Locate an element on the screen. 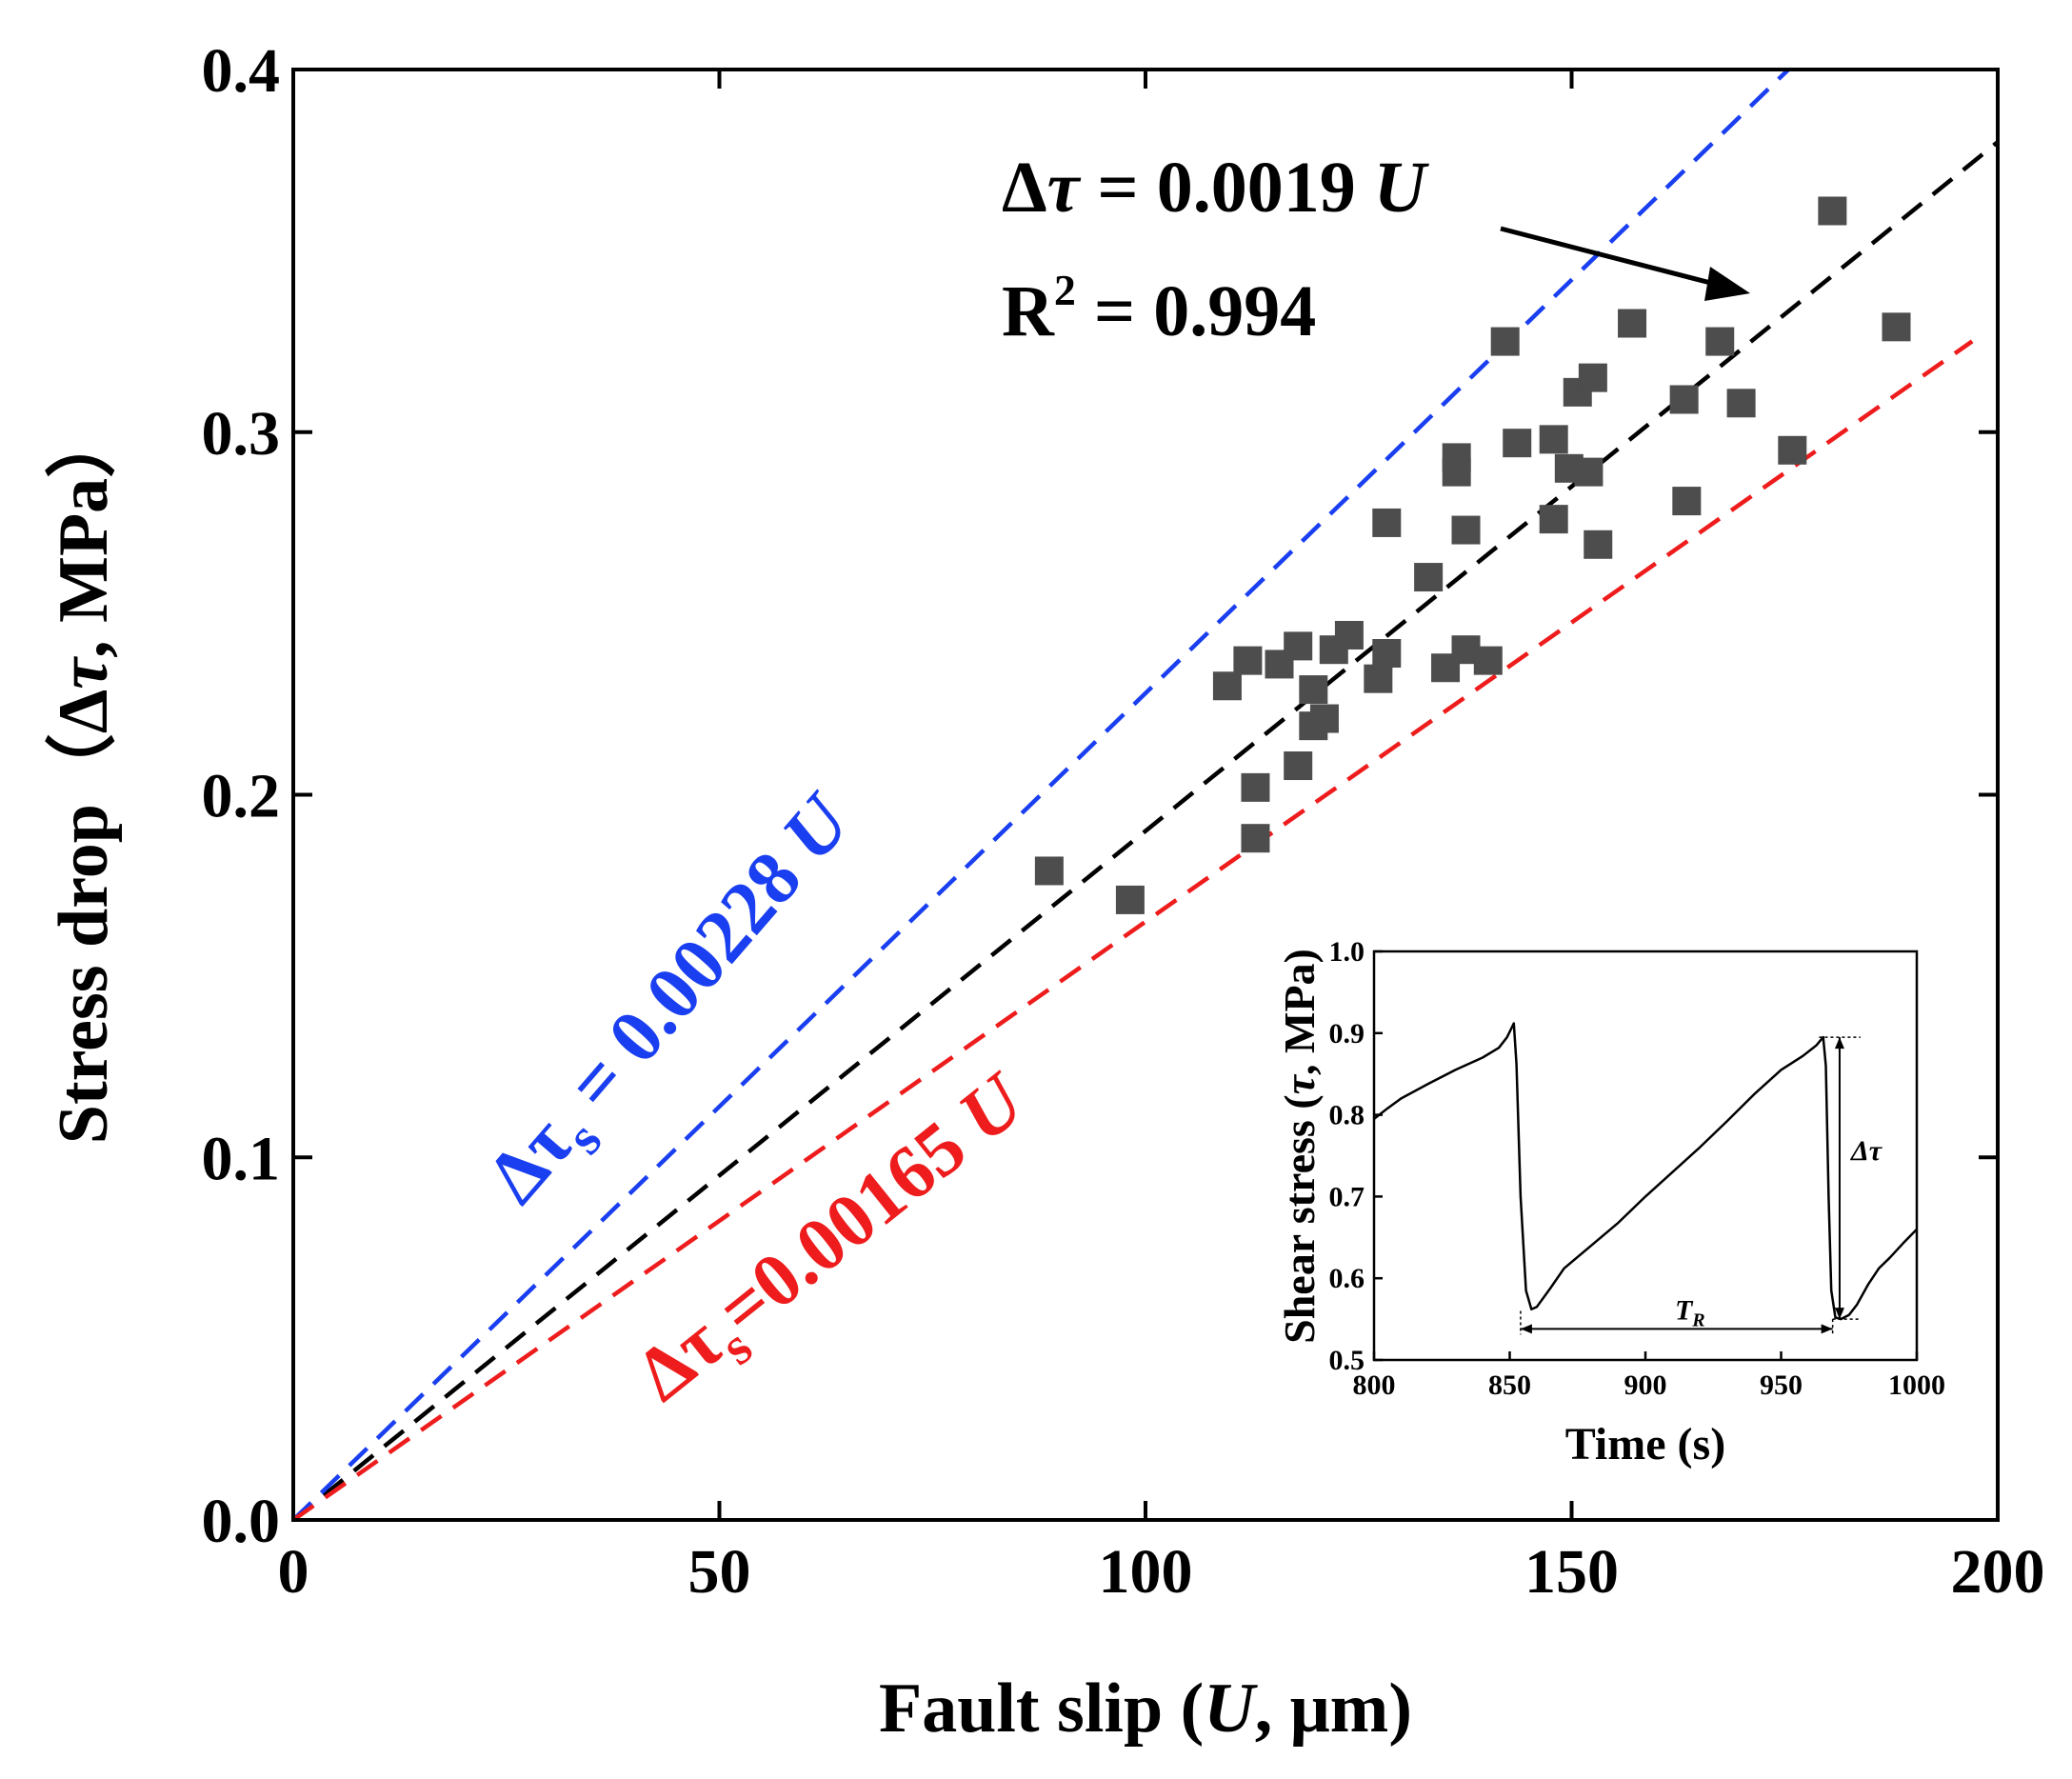 Image resolution: width=2072 pixels, height=1779 pixels. inset-y-tick-label: 0.7 is located at coordinates (1347, 1196).